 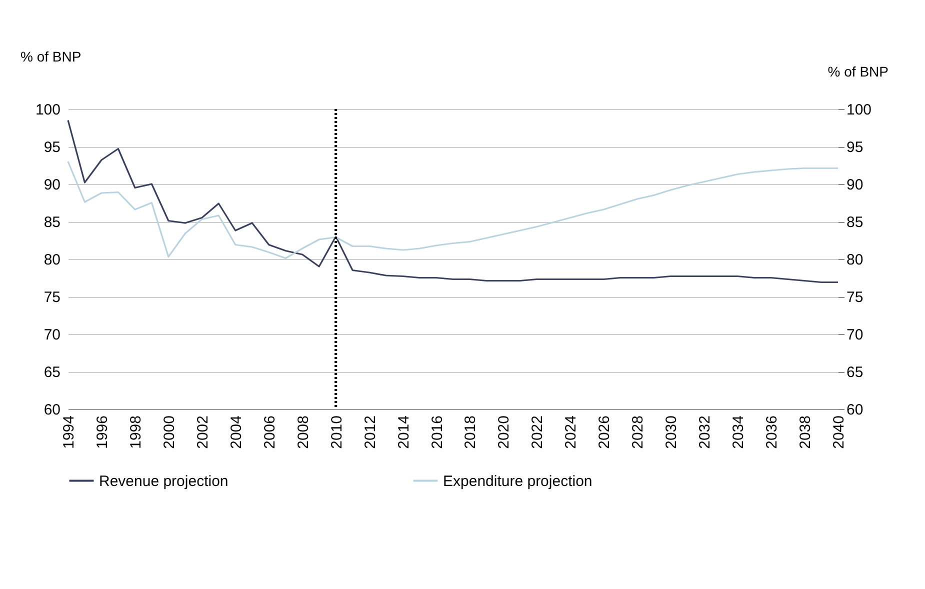 What do you see at coordinates (855, 260) in the screenshot?
I see `y2-tick-label: 80` at bounding box center [855, 260].